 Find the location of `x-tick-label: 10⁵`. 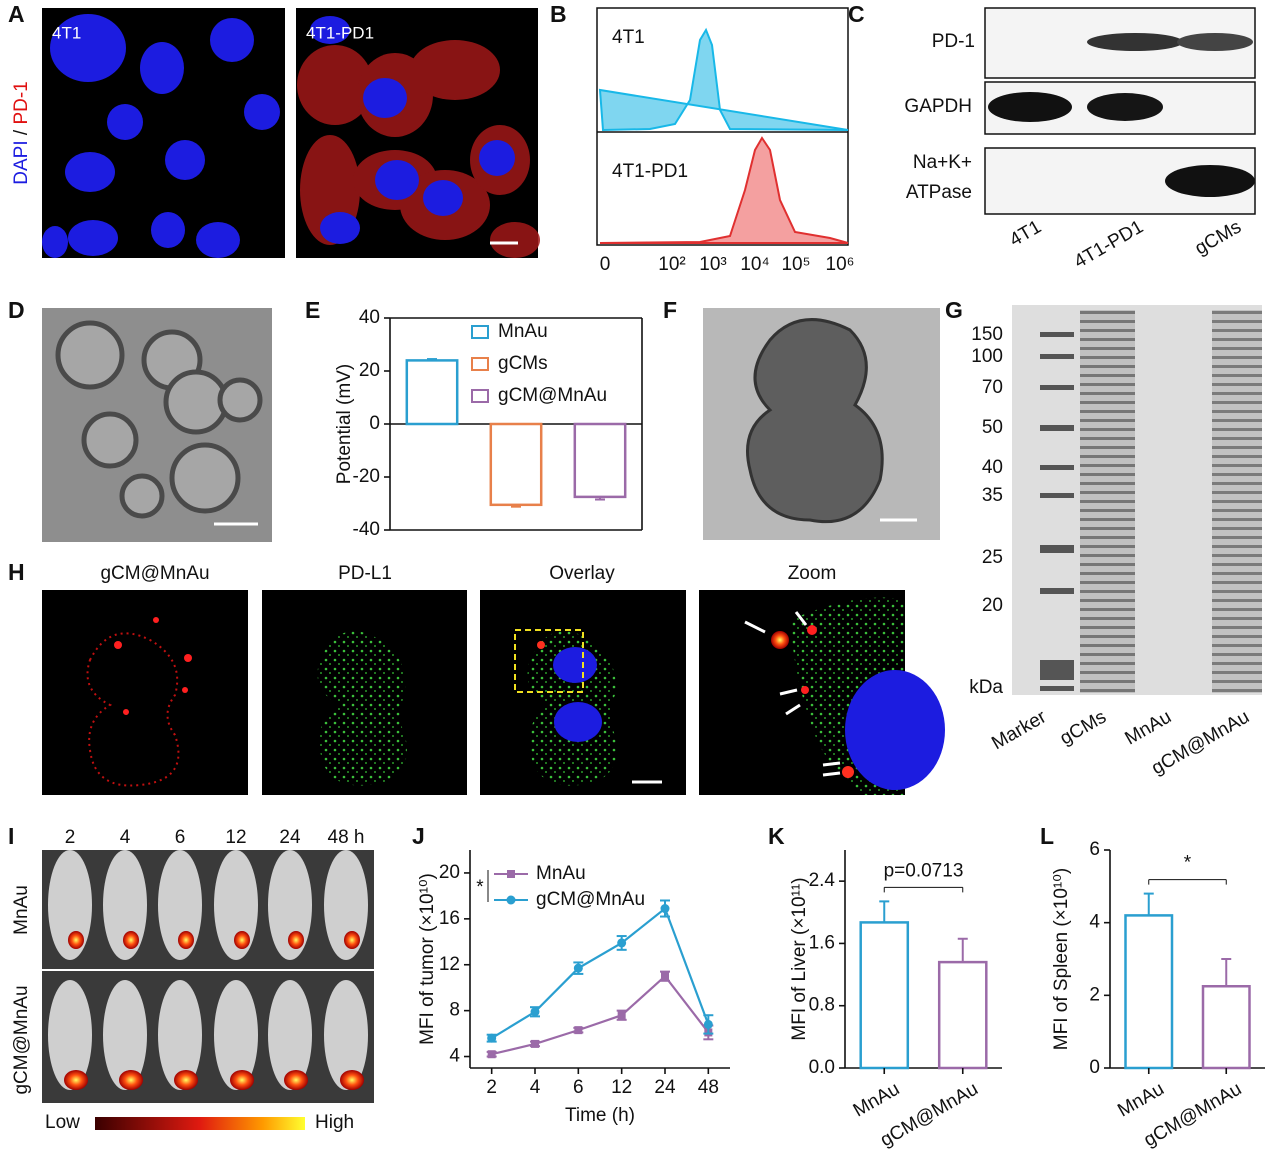

x-tick-label: 10⁵ is located at coordinates (795, 264).